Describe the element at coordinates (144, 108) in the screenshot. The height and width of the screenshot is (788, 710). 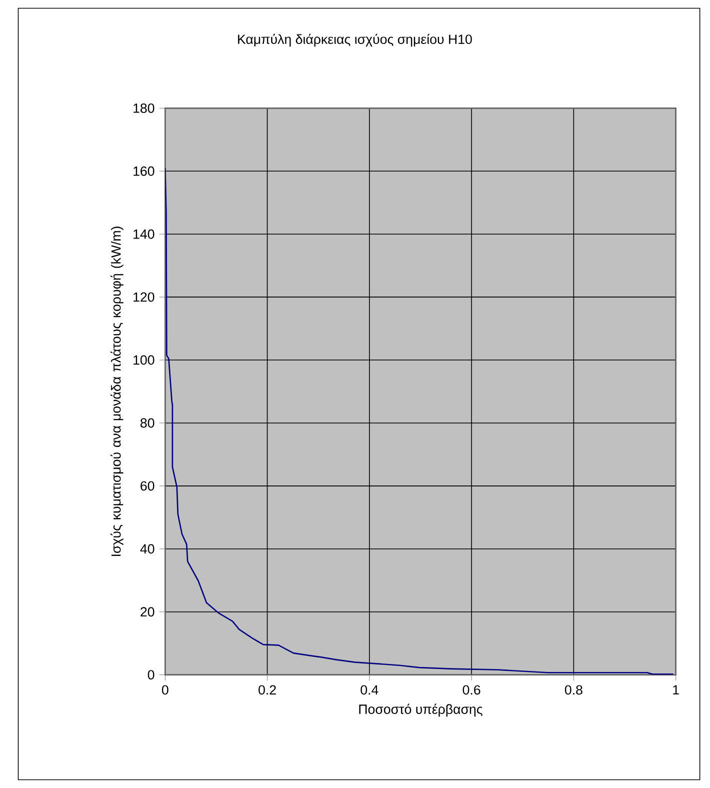
I see `y-tick-label: 180` at that location.